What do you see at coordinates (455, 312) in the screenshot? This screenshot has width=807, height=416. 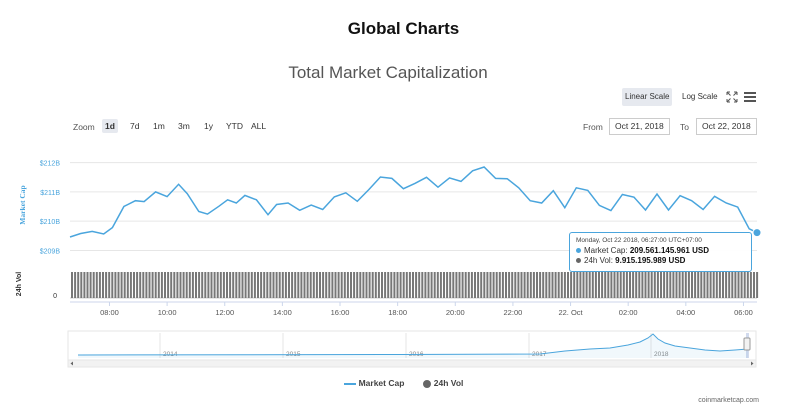 I see `x-tick-label: 20:00` at bounding box center [455, 312].